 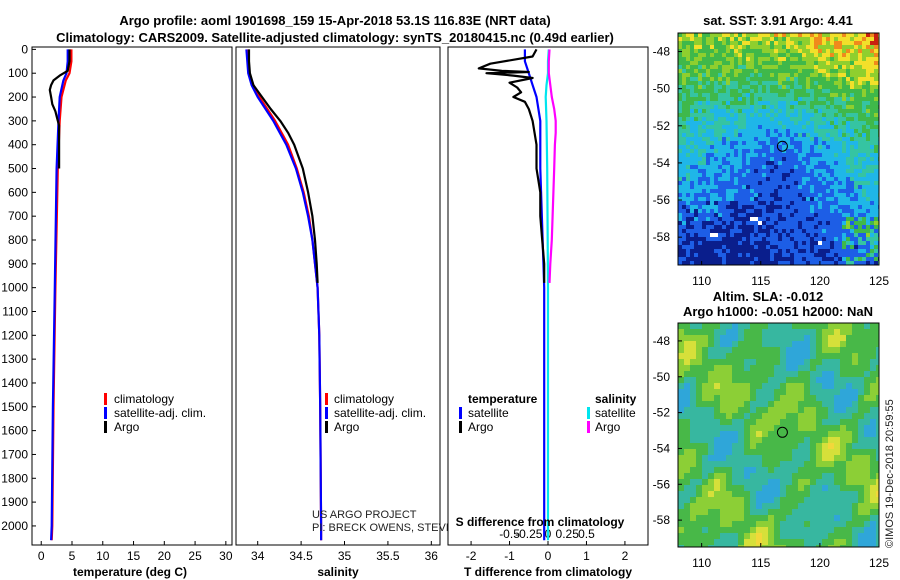 I want to click on temperature-tick-labels: 0 5 10 15 20 25 30, so click(x=135, y=552).